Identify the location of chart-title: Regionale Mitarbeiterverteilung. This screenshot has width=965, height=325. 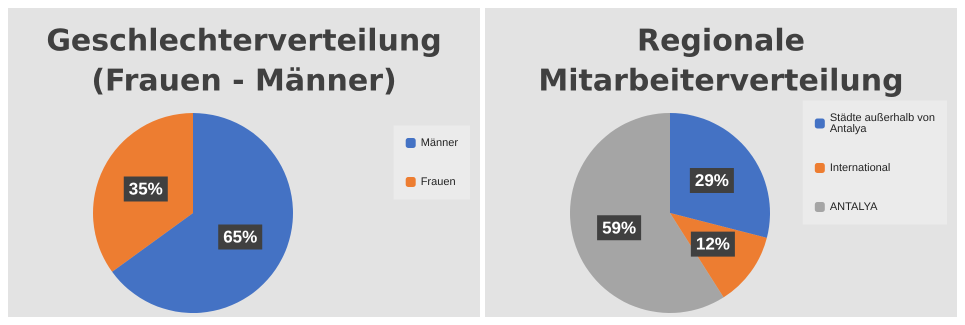
(721, 61).